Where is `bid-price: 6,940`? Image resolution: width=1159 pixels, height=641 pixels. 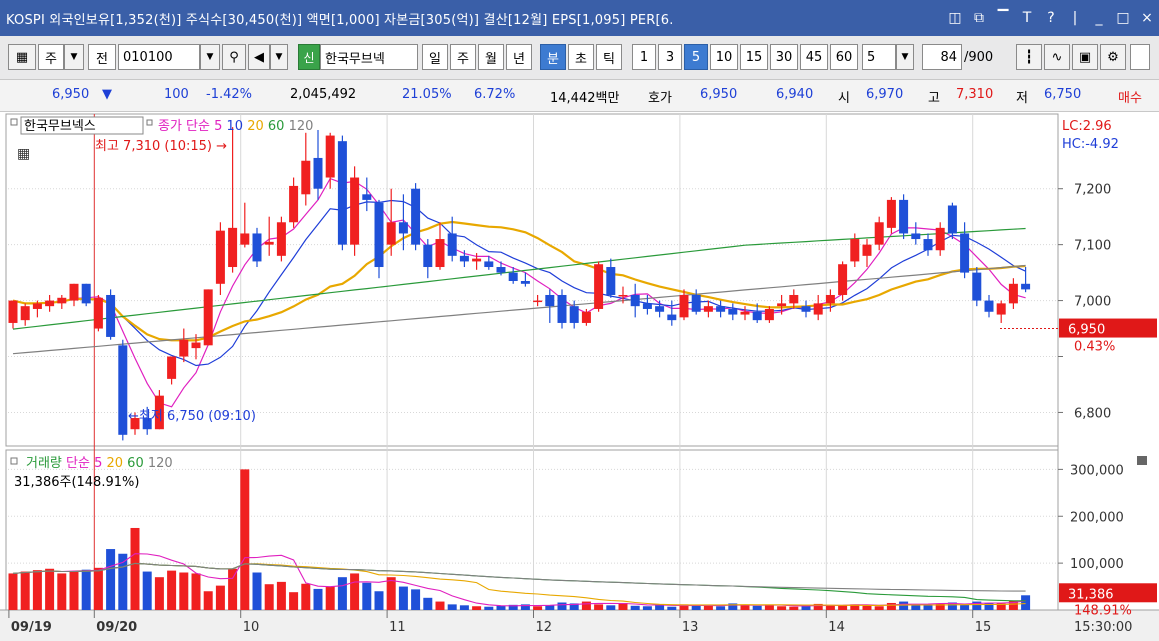 bid-price: 6,940 is located at coordinates (795, 94).